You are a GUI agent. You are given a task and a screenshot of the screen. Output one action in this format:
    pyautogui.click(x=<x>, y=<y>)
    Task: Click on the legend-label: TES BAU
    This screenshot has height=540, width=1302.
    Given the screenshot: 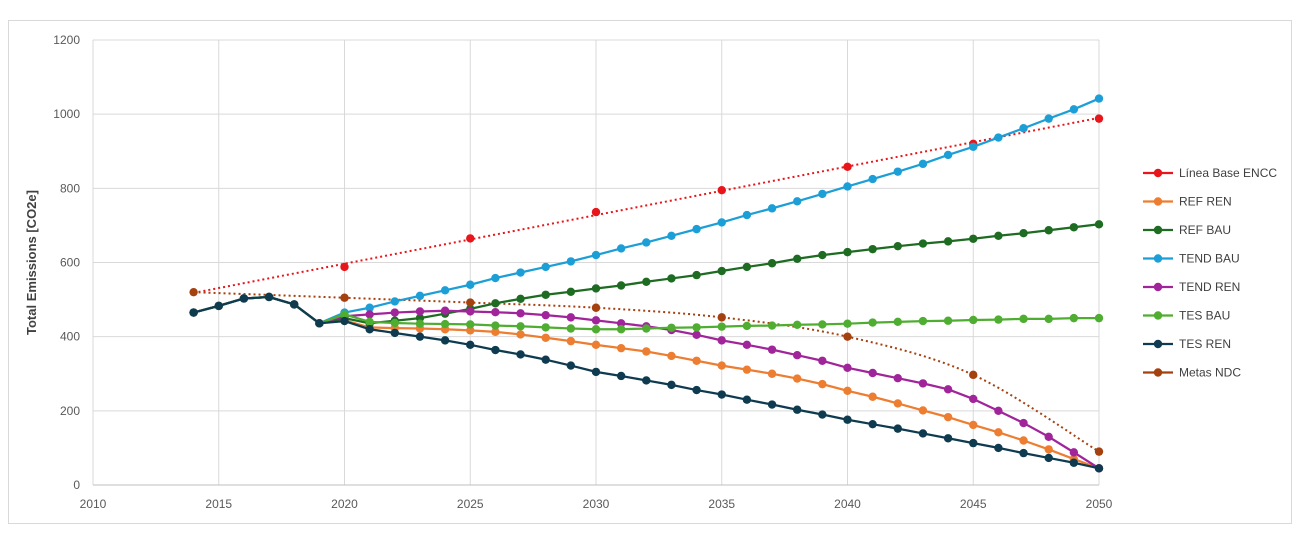 What is the action you would take?
    pyautogui.click(x=1204, y=316)
    